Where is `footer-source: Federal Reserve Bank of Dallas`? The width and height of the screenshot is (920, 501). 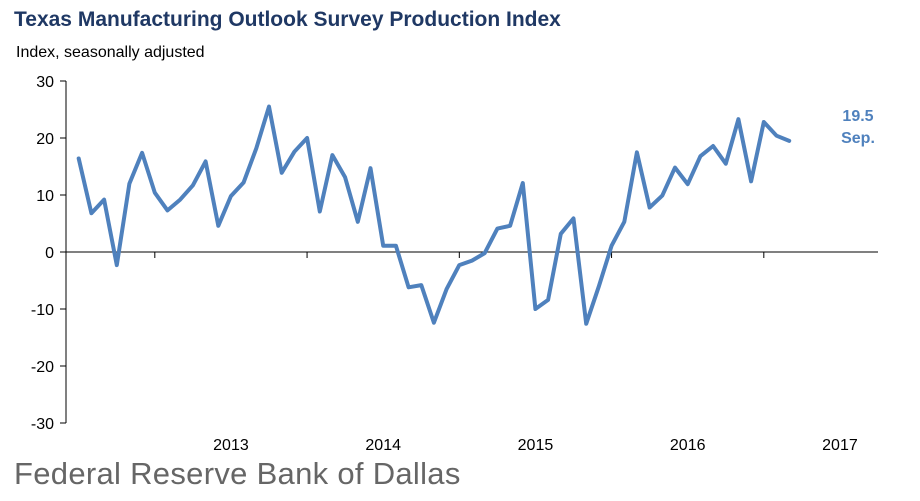 footer-source: Federal Reserve Bank of Dallas is located at coordinates (237, 473).